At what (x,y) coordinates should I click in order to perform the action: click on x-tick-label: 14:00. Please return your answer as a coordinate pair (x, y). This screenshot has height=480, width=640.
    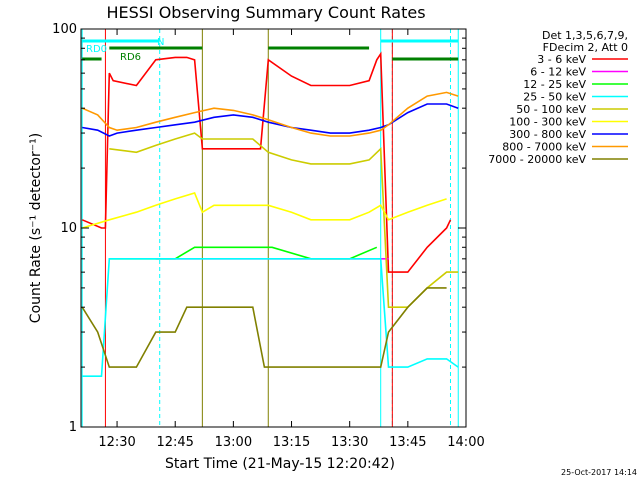
    Looking at the image, I should click on (465, 442).